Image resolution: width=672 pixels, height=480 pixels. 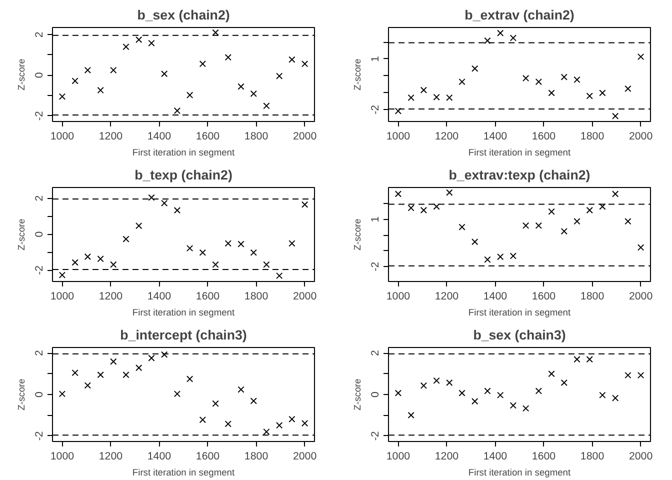 I want to click on chart-title: b_sex (chain3), so click(x=519, y=335).